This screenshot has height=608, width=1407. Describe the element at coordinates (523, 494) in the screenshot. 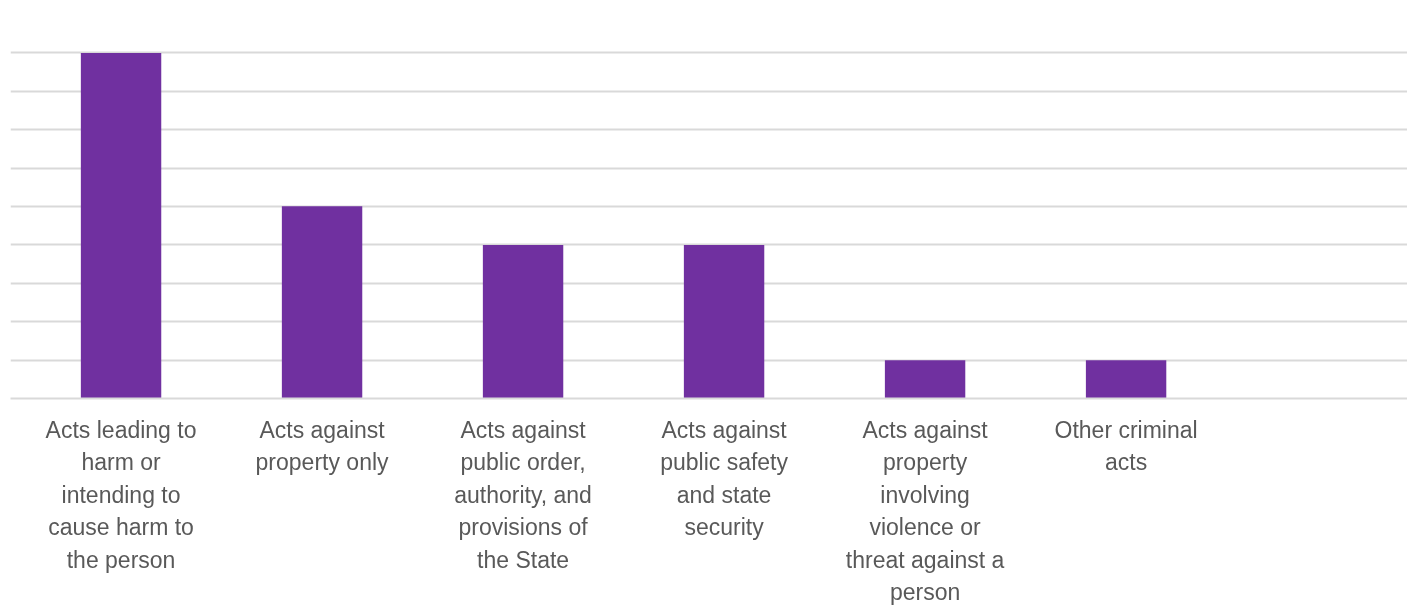

I see `x-tick-label: Acts against public order, authority, and provisions of the State` at that location.